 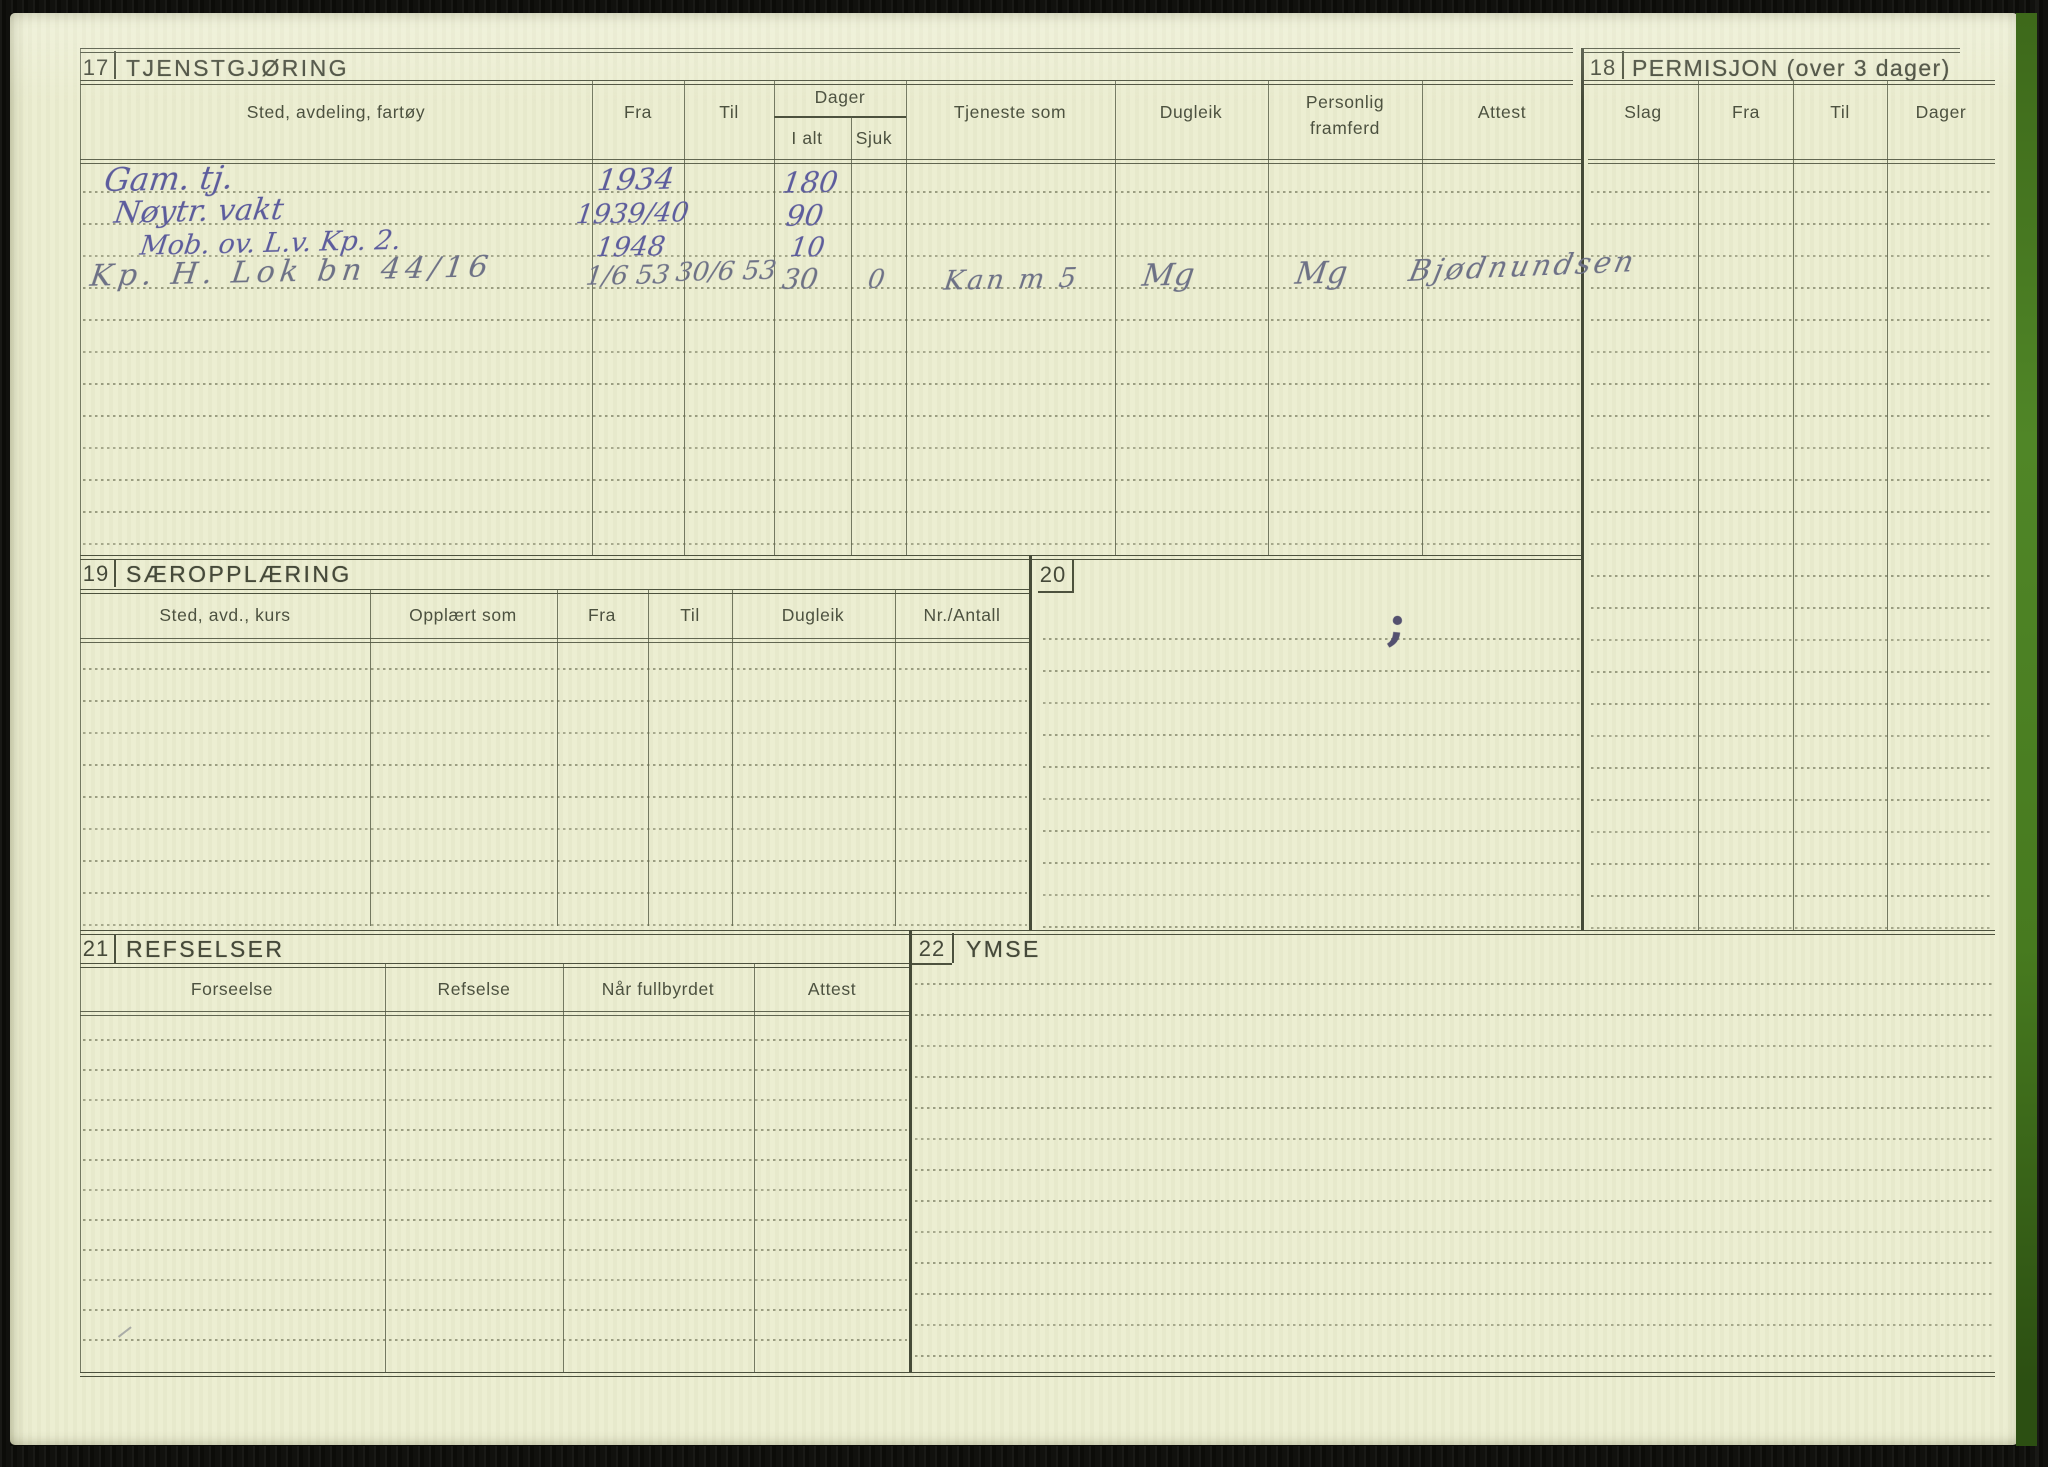 I want to click on card-green-edge, so click(x=2027, y=731).